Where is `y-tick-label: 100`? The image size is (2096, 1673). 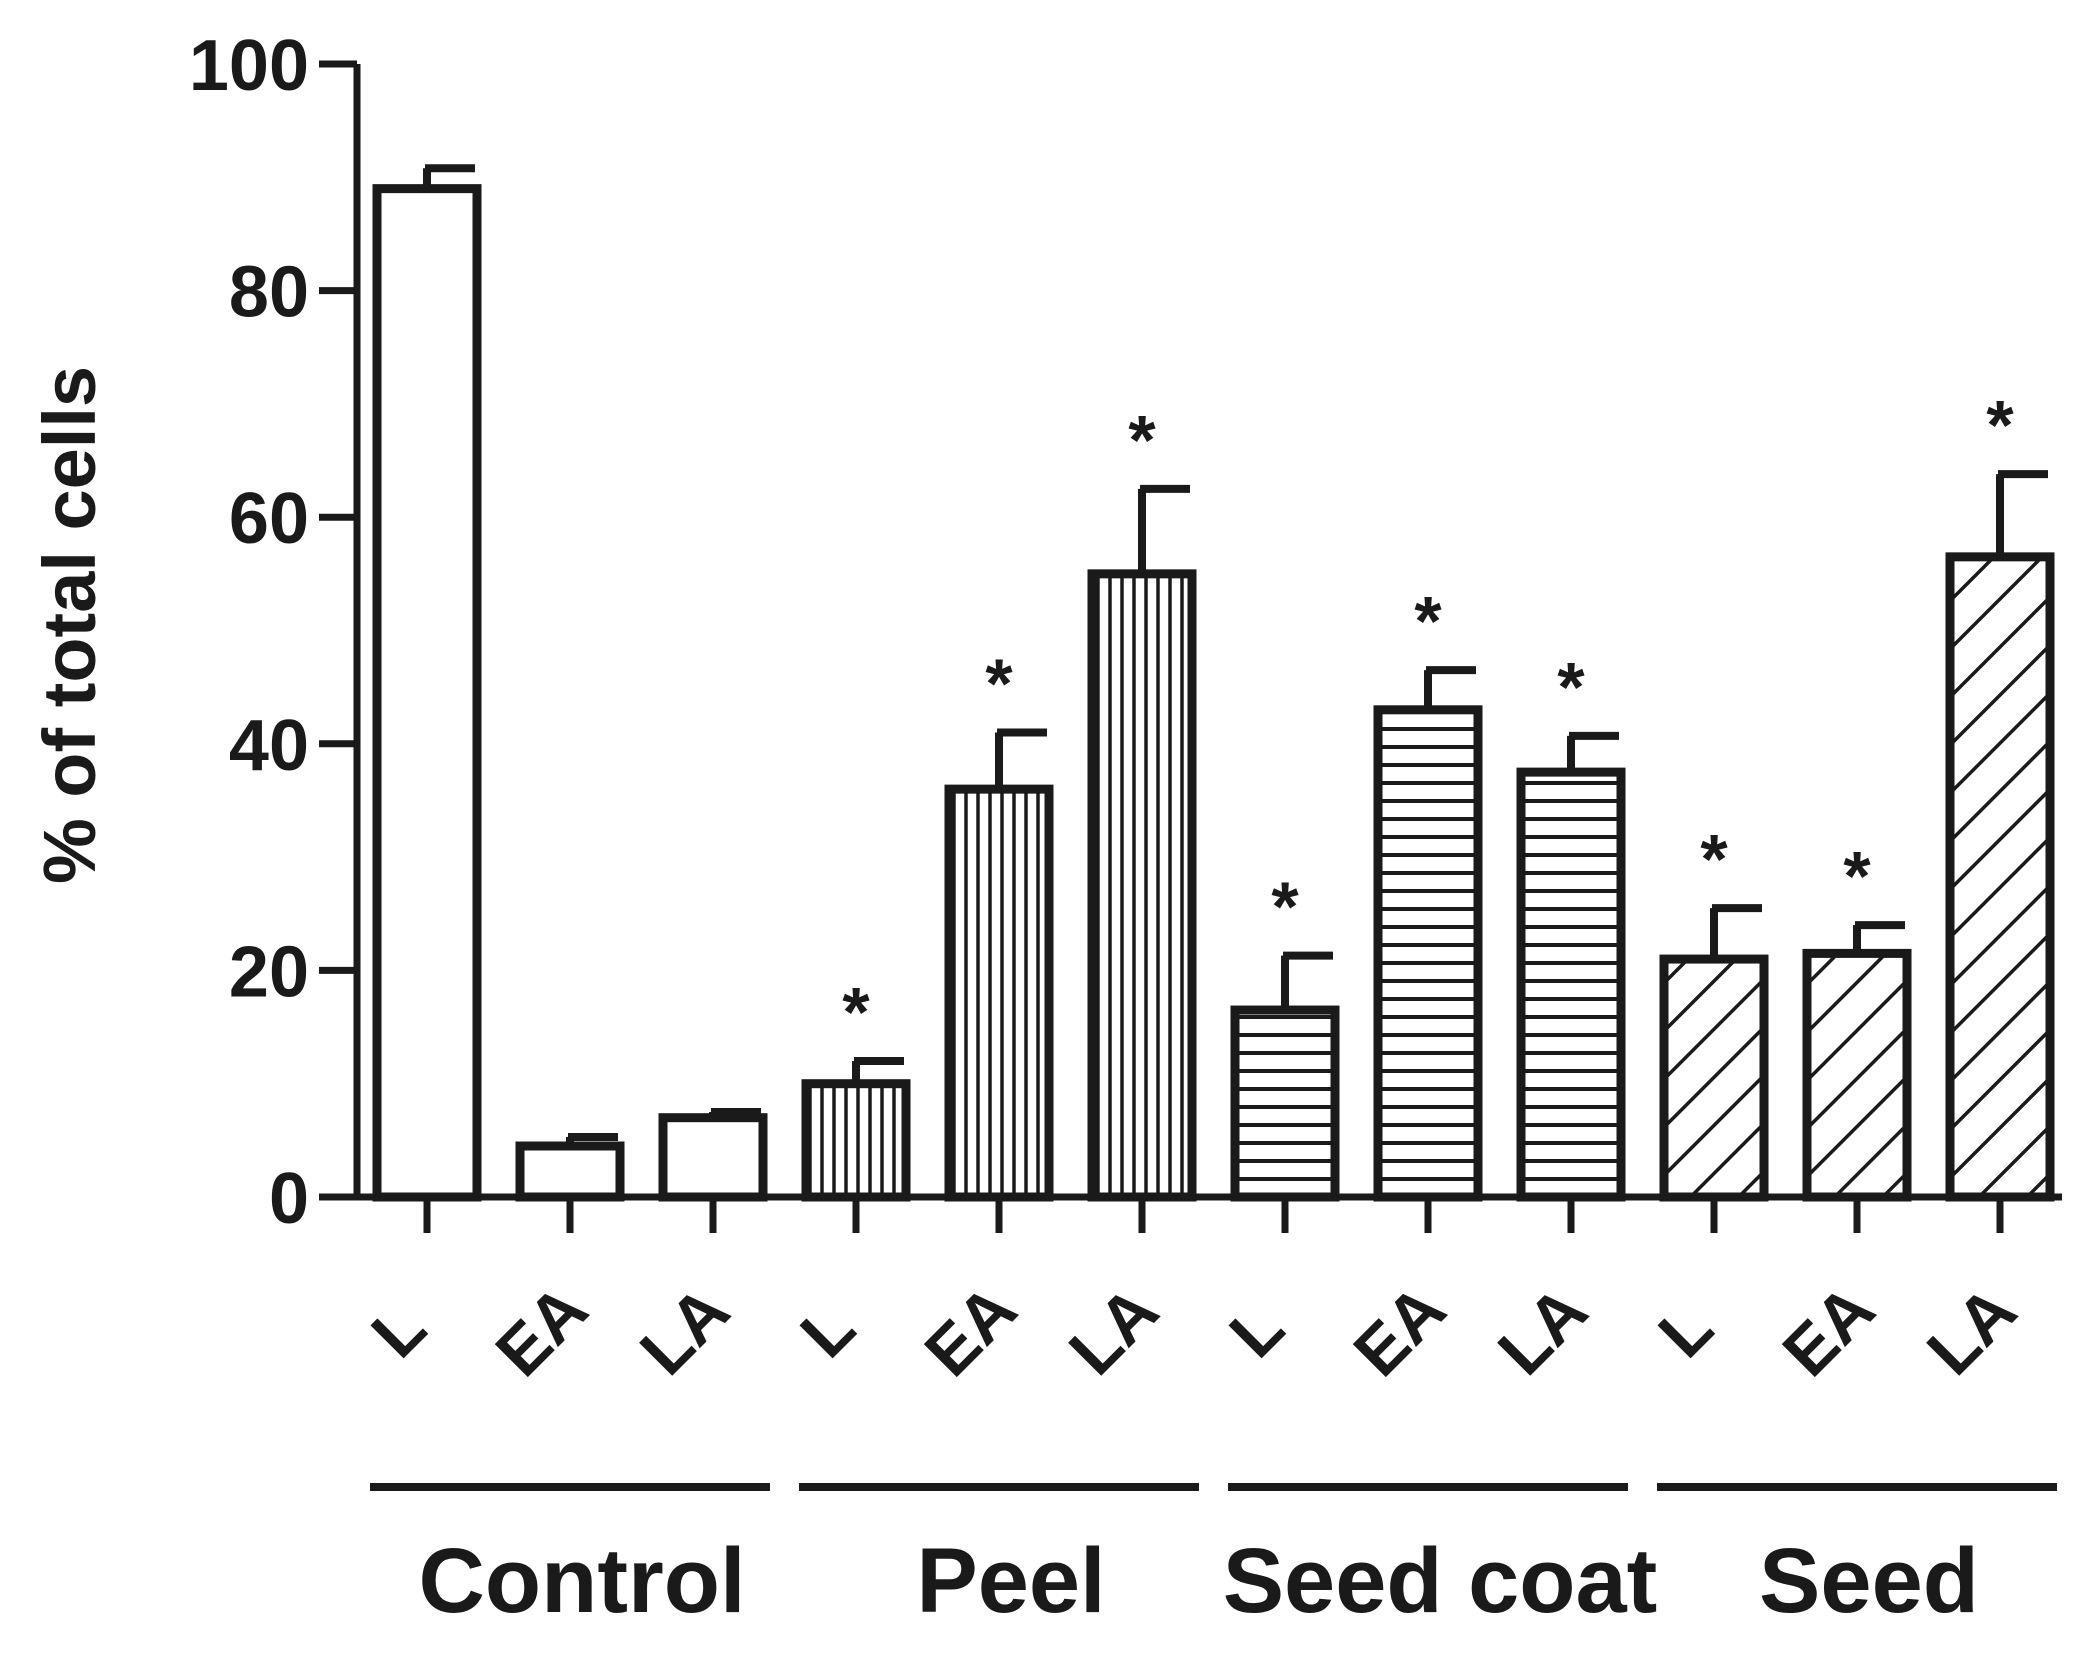
y-tick-label: 100 is located at coordinates (249, 66).